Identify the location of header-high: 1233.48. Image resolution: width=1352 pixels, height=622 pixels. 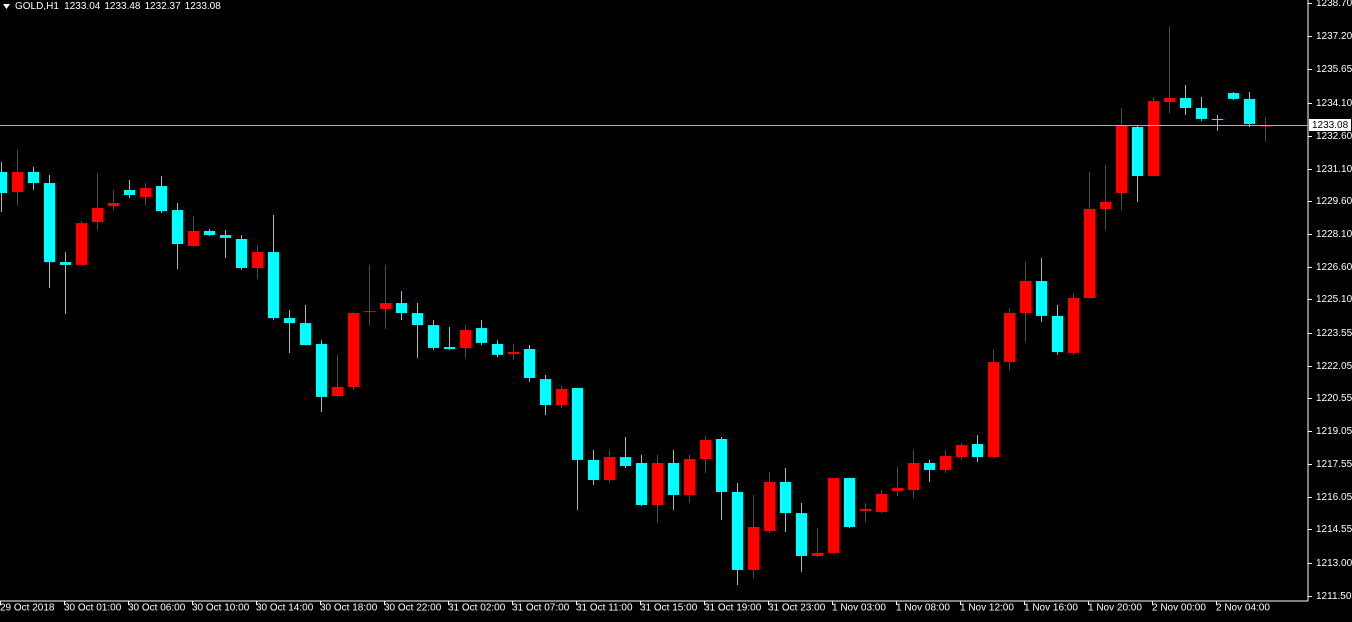
(122, 6).